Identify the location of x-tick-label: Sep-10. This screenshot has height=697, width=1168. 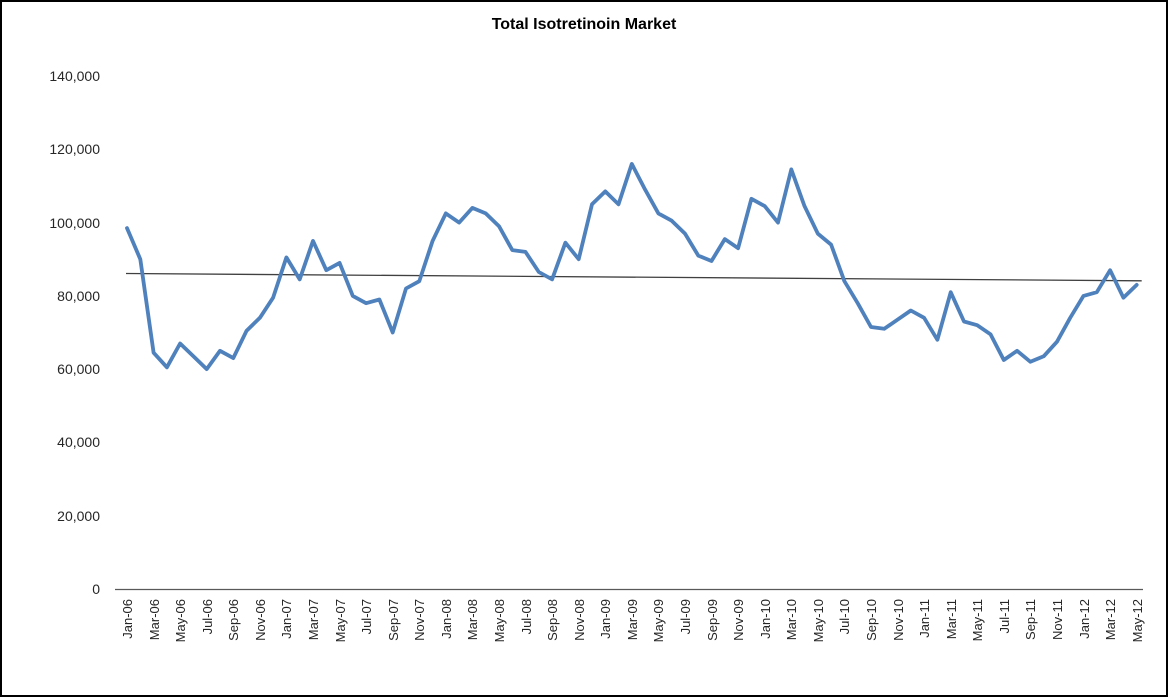
(871, 620).